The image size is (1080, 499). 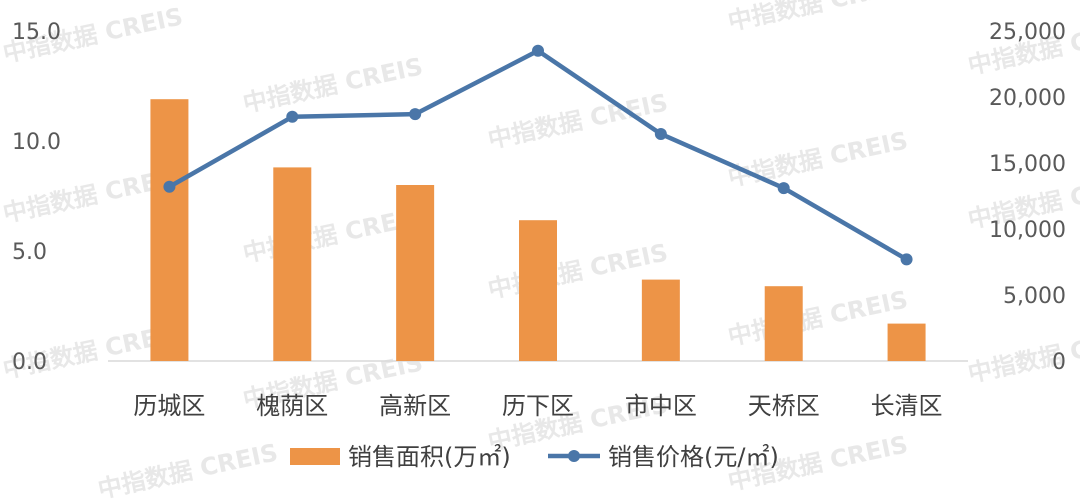 I want to click on right-tick-label: 25,000, so click(x=1027, y=32).